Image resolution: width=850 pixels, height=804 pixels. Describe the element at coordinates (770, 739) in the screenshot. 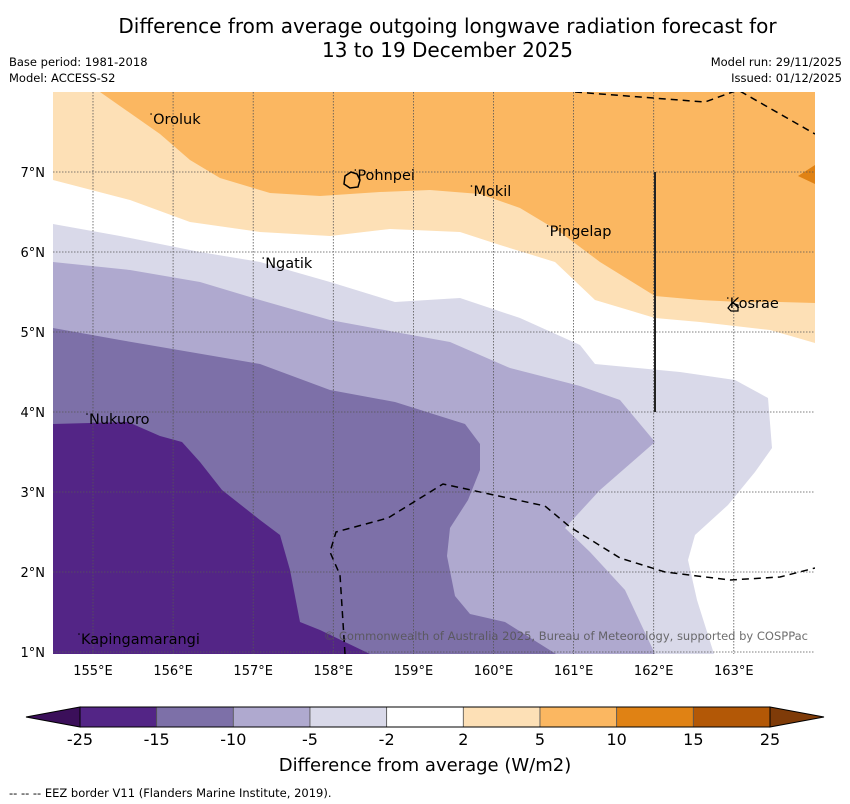

I see `colorbar-tick-label: 25` at that location.